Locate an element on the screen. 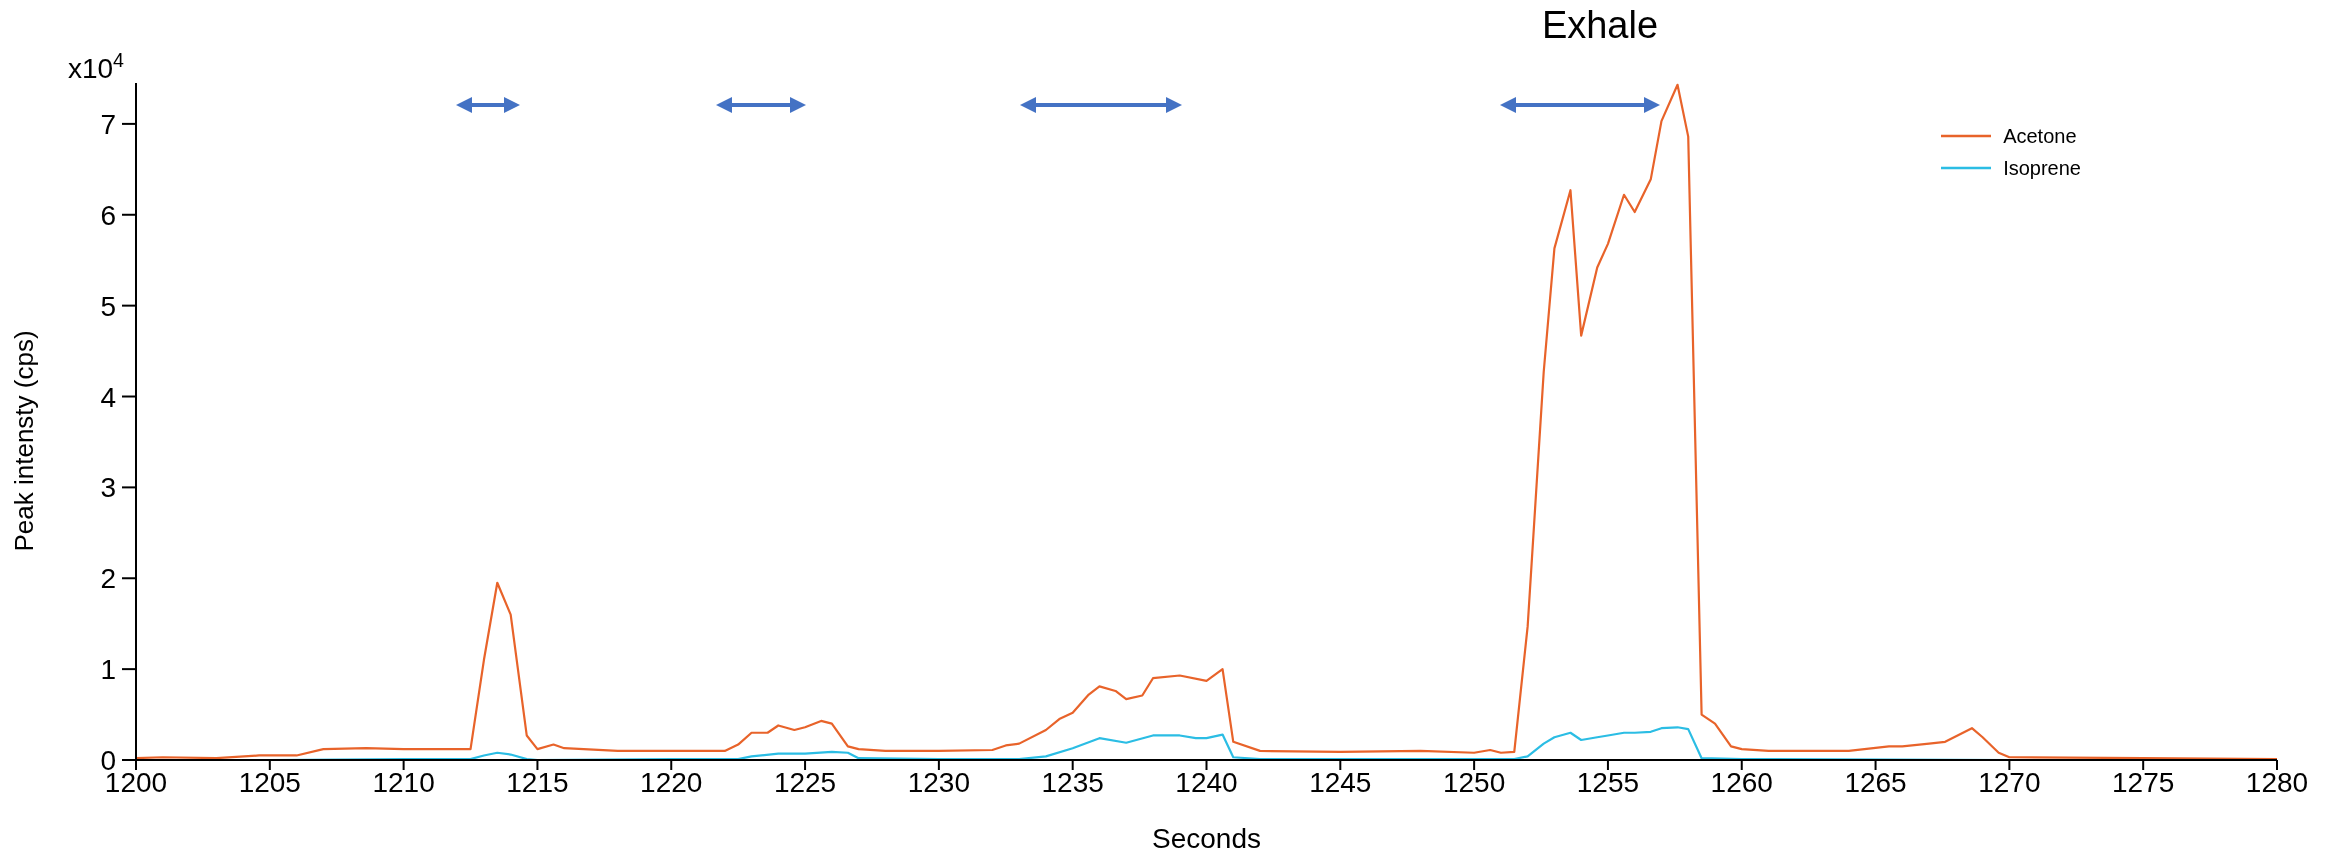 Image resolution: width=2341 pixels, height=855 pixels. x-tick-label: 1205 is located at coordinates (269, 782).